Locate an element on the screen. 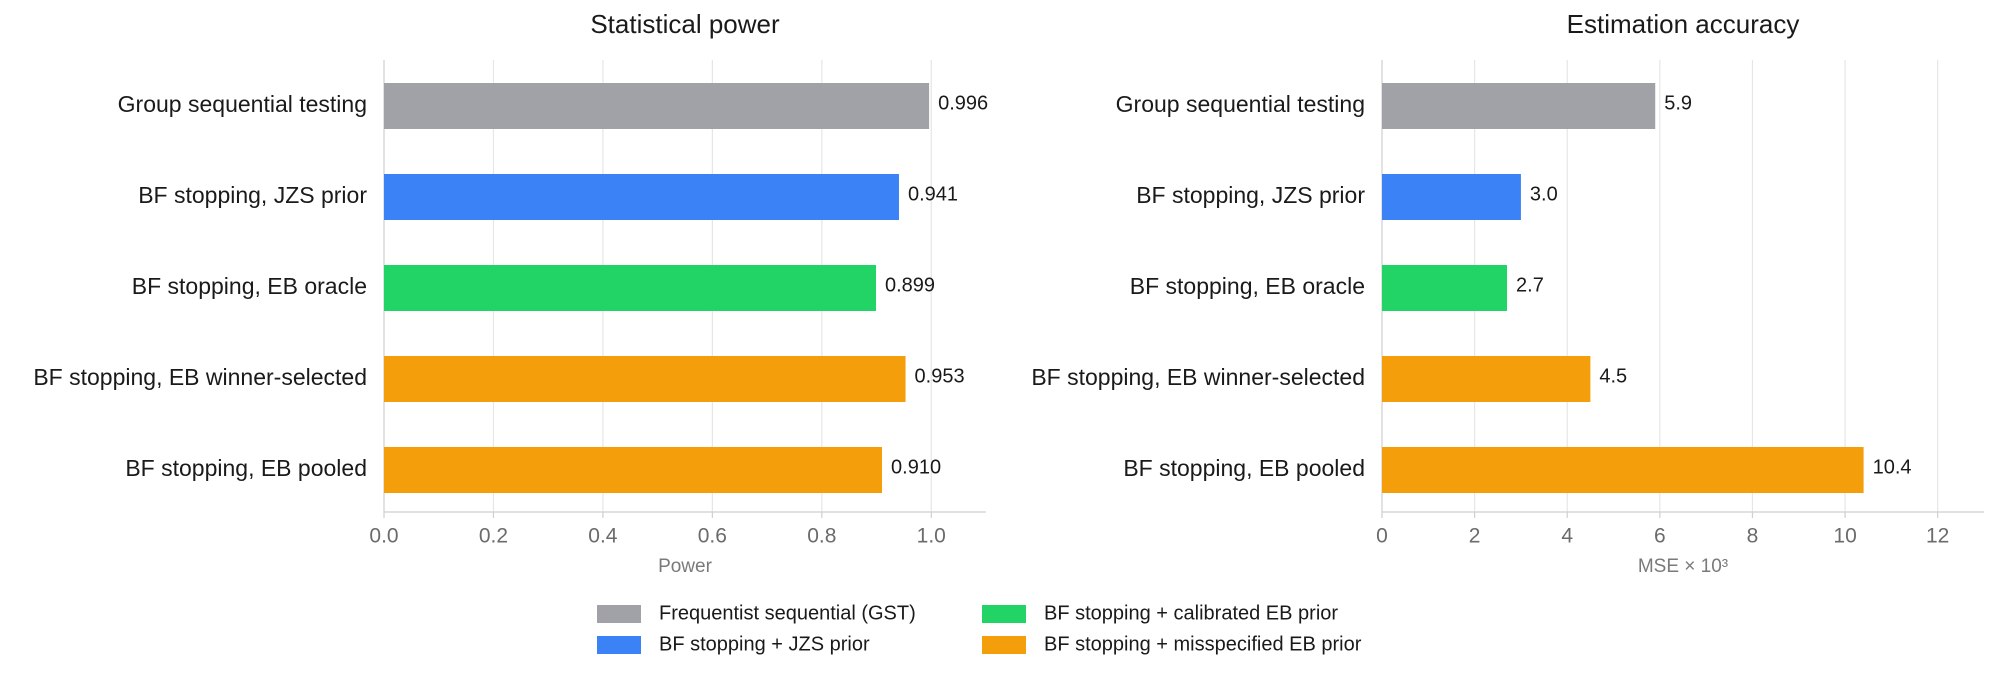  tick-label: 0 is located at coordinates (1382, 536).